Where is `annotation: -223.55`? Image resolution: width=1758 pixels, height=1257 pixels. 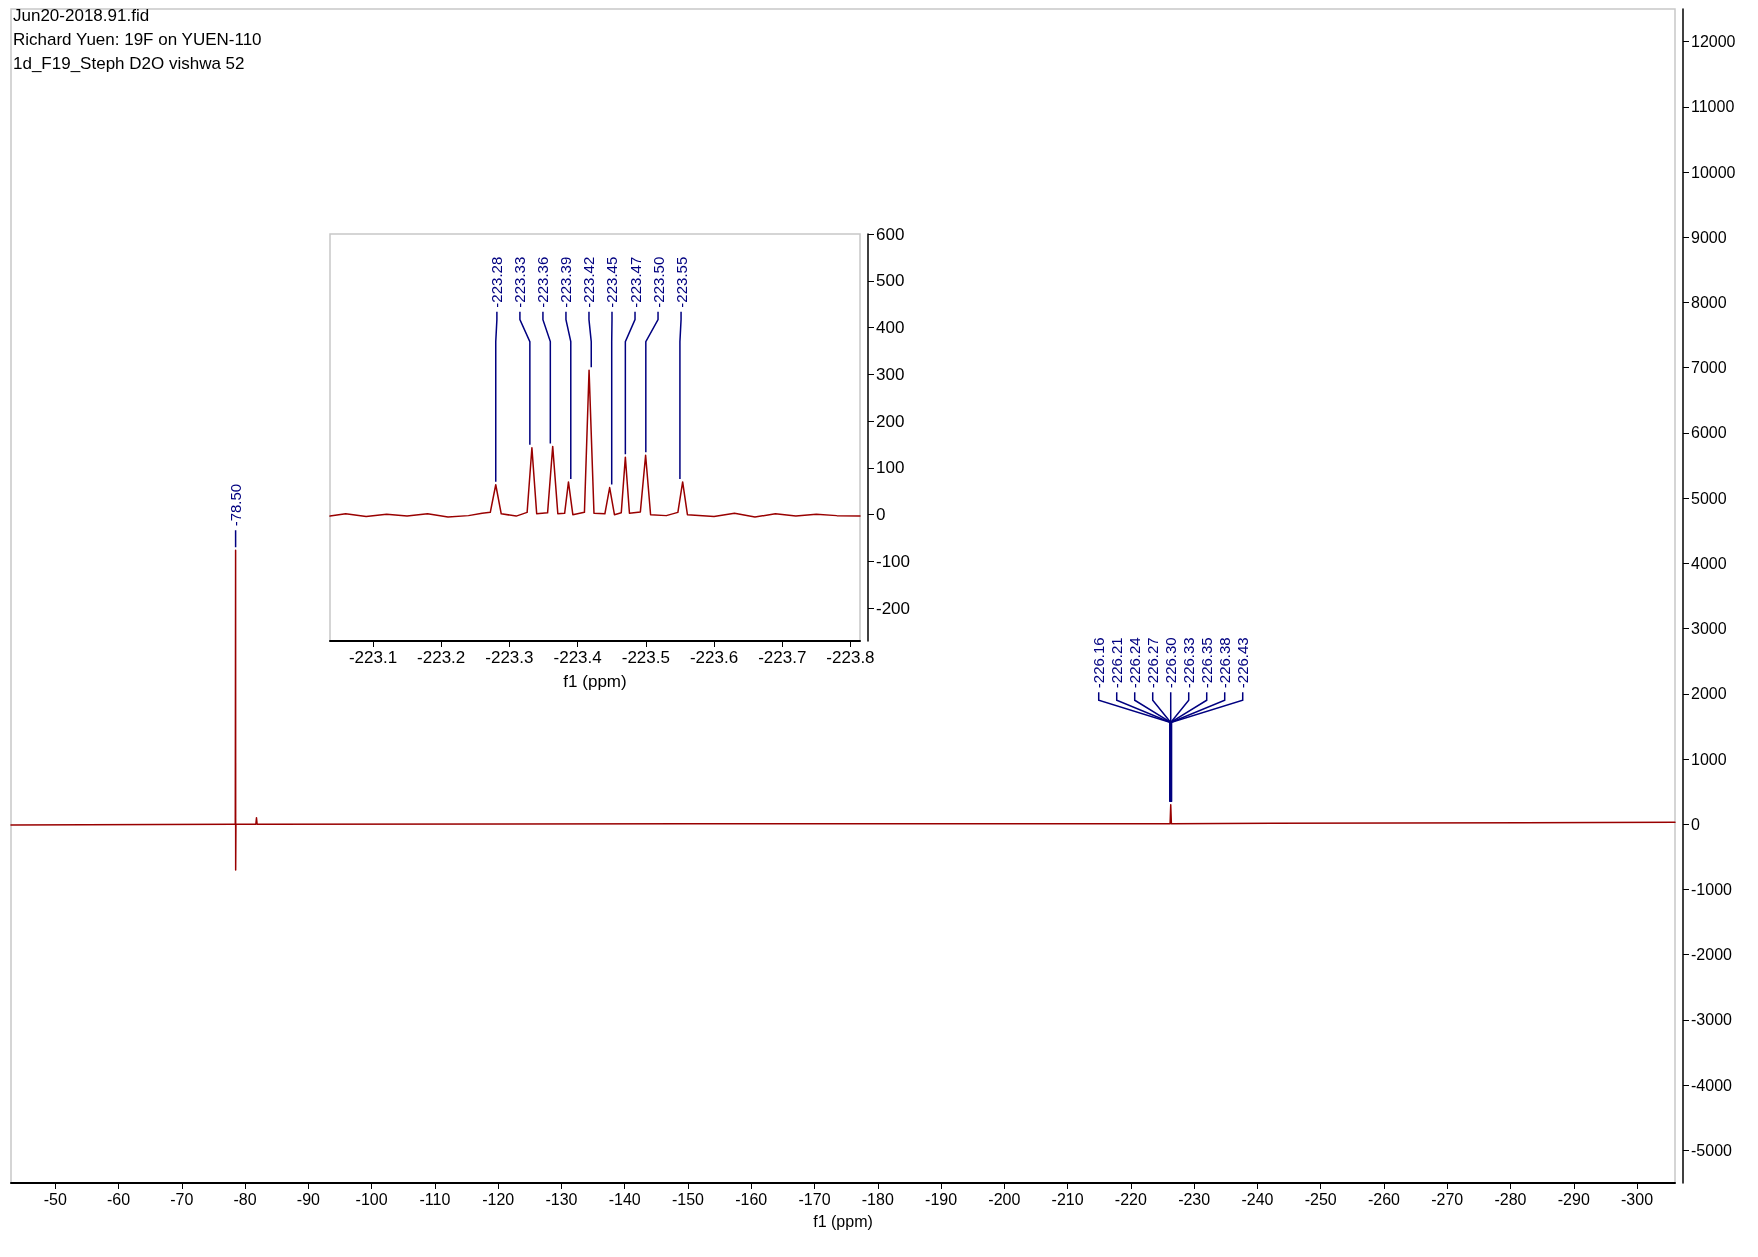
annotation: -223.55 is located at coordinates (681, 282).